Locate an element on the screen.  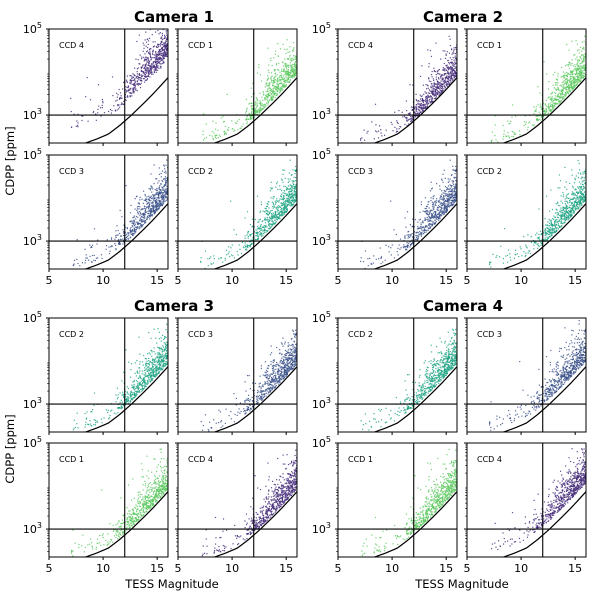
x-tick-label: 5 is located at coordinates (178, 280).